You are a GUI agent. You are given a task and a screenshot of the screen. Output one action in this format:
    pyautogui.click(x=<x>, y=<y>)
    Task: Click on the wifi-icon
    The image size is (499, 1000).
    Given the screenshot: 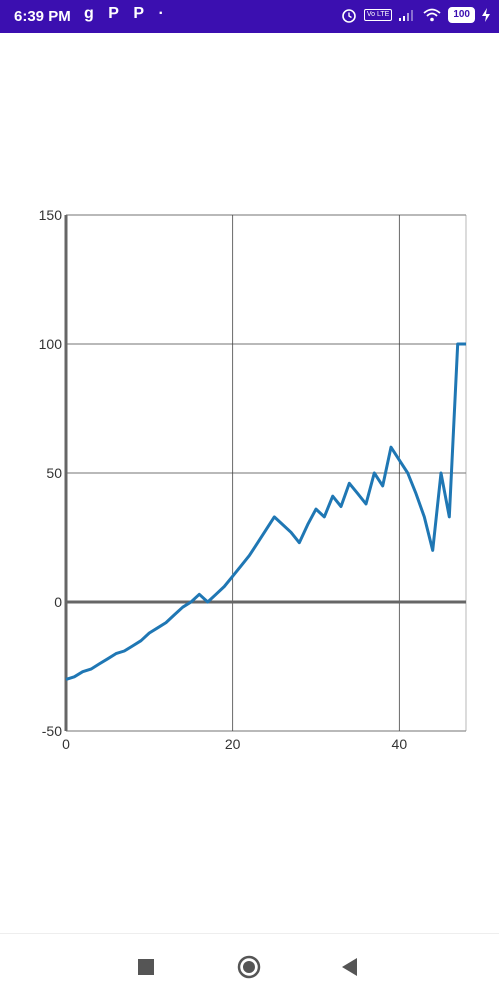 What is the action you would take?
    pyautogui.click(x=432, y=15)
    